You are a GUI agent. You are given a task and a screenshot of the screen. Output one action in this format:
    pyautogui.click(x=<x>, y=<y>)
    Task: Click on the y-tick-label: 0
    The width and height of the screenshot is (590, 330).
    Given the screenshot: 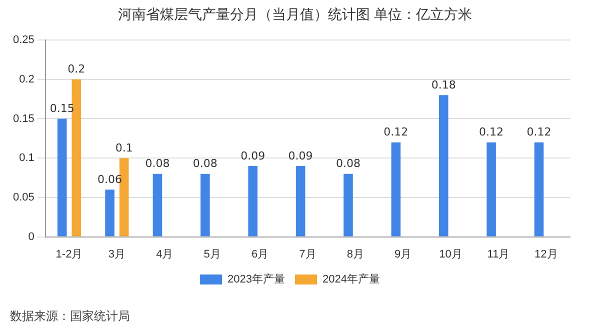 What is the action you would take?
    pyautogui.click(x=31, y=236)
    